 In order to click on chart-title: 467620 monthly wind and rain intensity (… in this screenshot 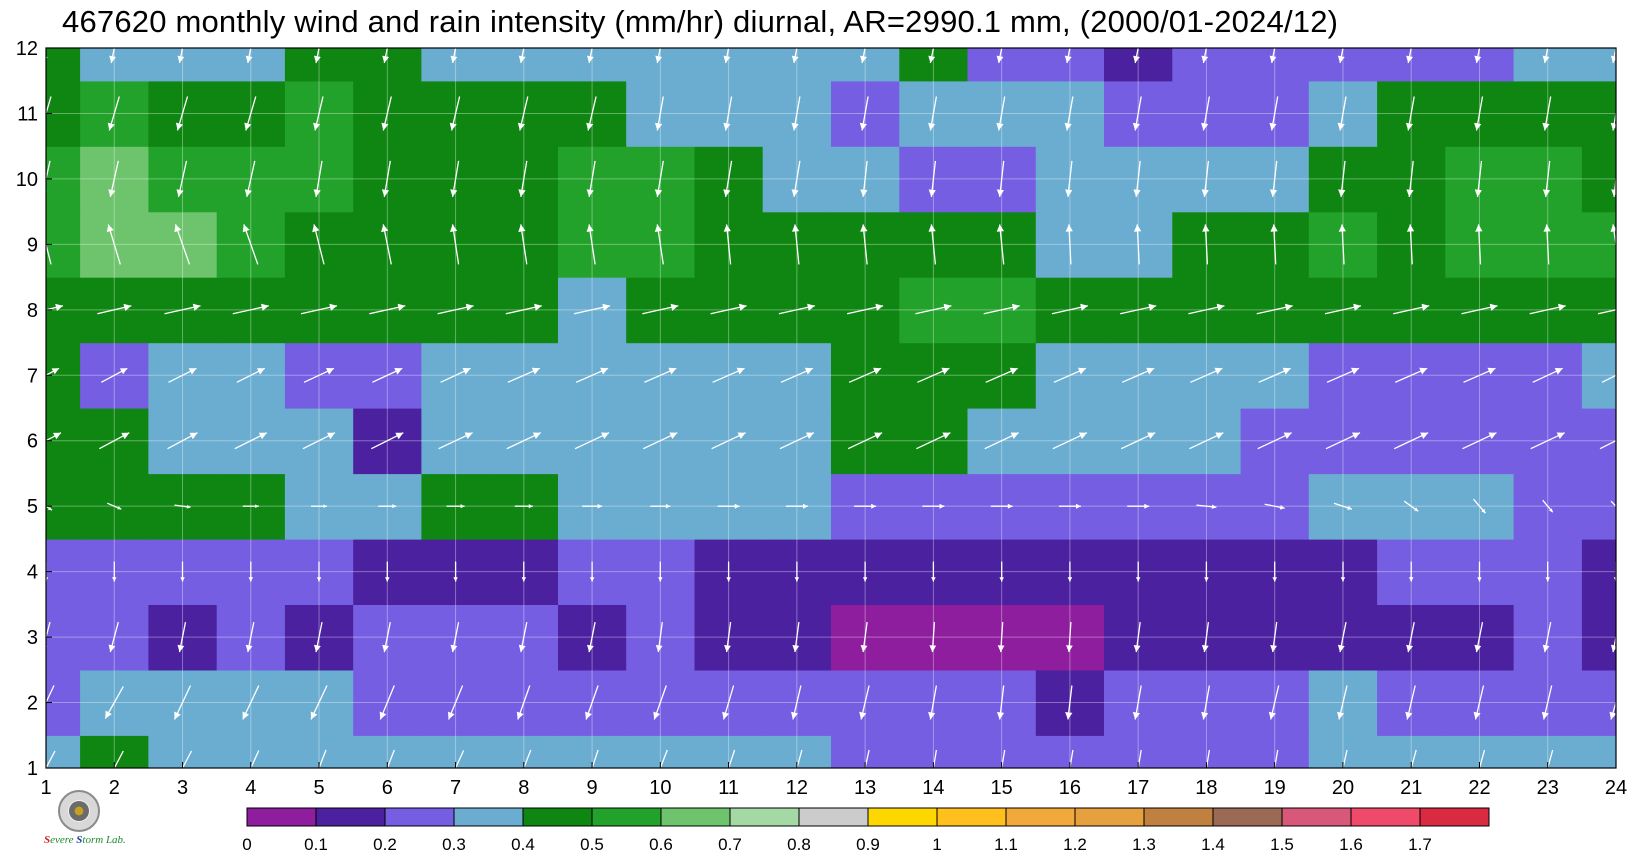, I will do `click(700, 21)`.